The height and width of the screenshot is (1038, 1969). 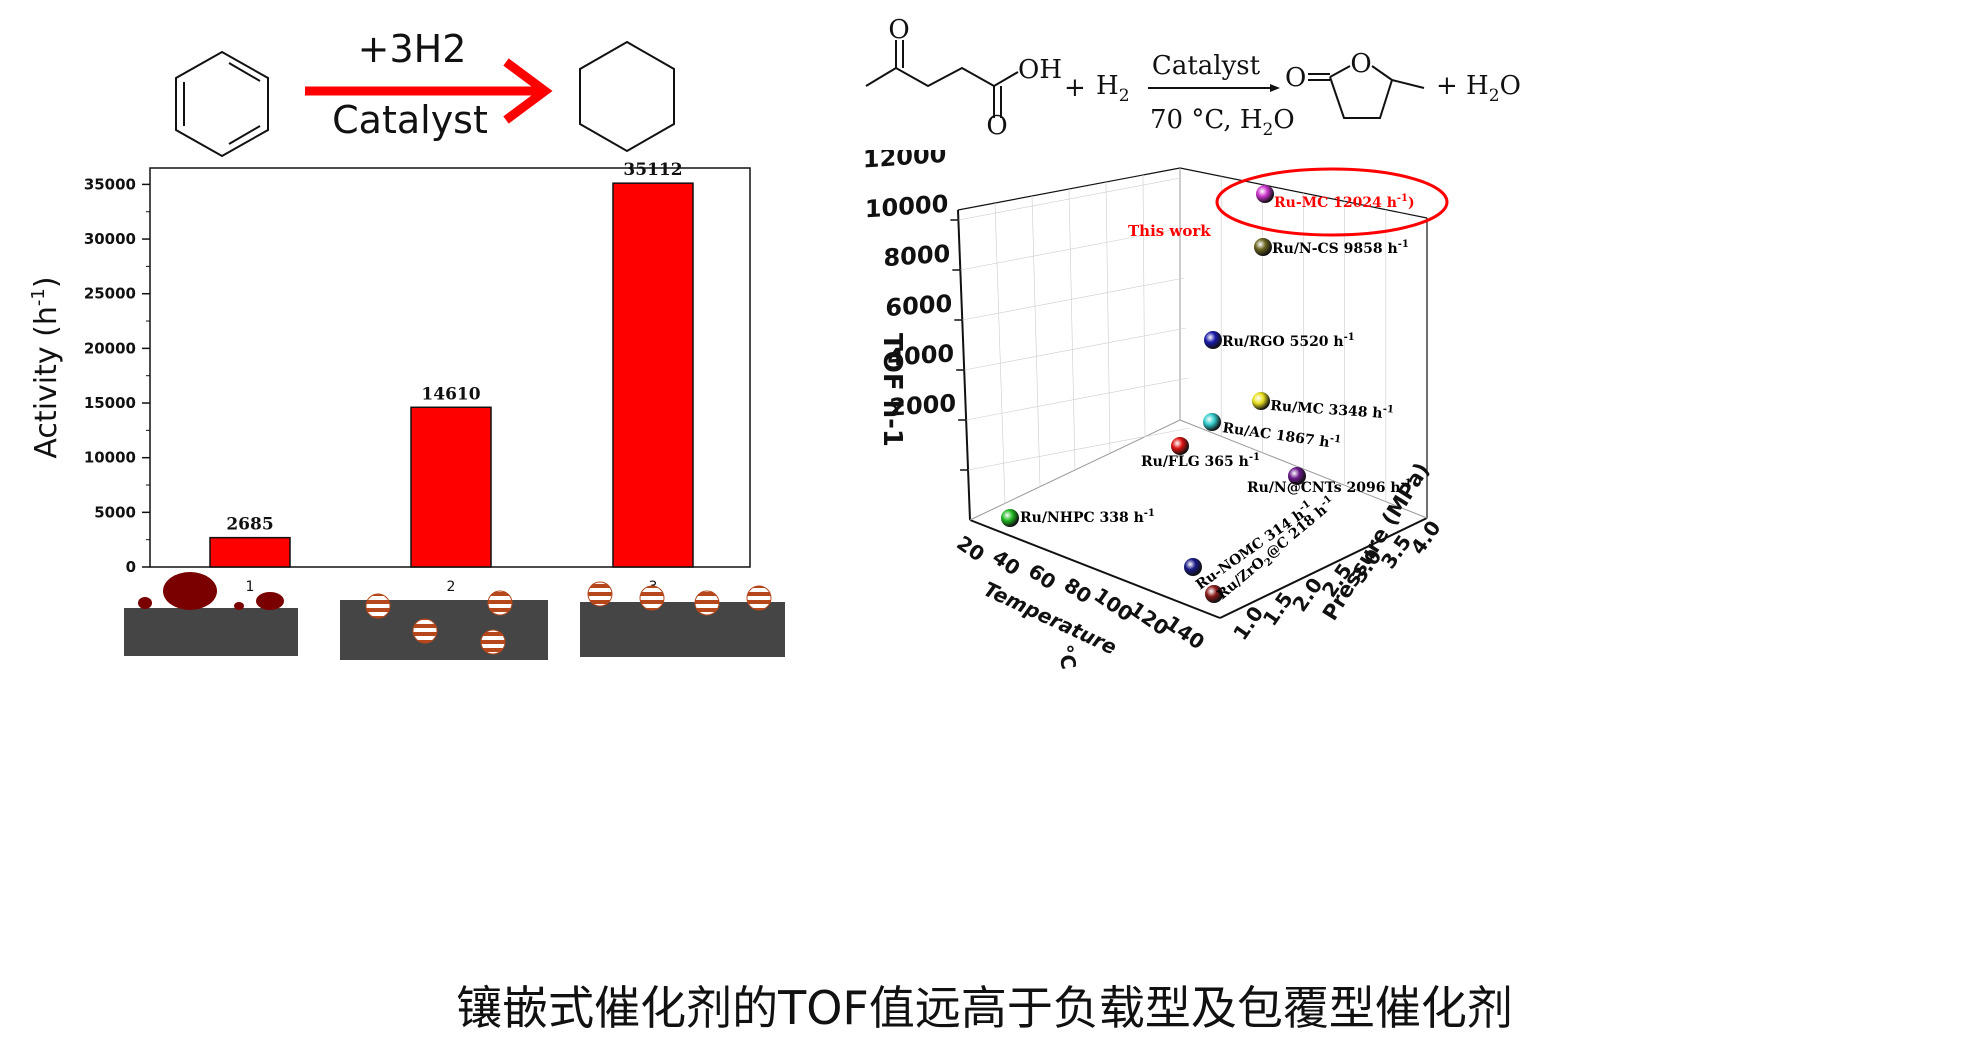 I want to click on bar-value-label: 14610, so click(x=450, y=394).